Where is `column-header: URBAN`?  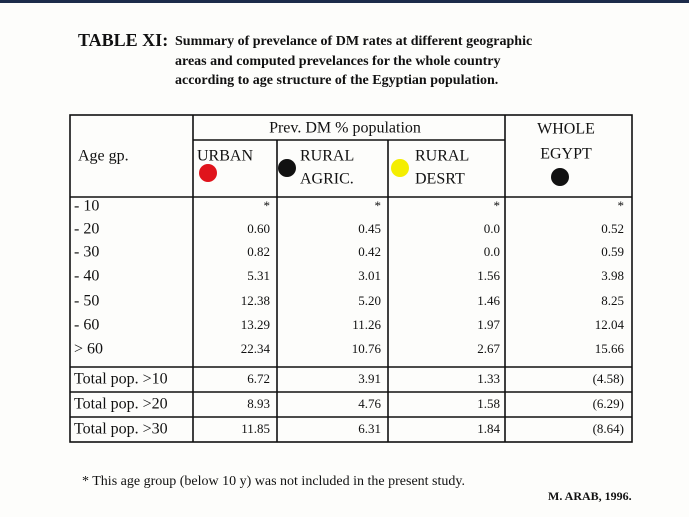 column-header: URBAN is located at coordinates (225, 156).